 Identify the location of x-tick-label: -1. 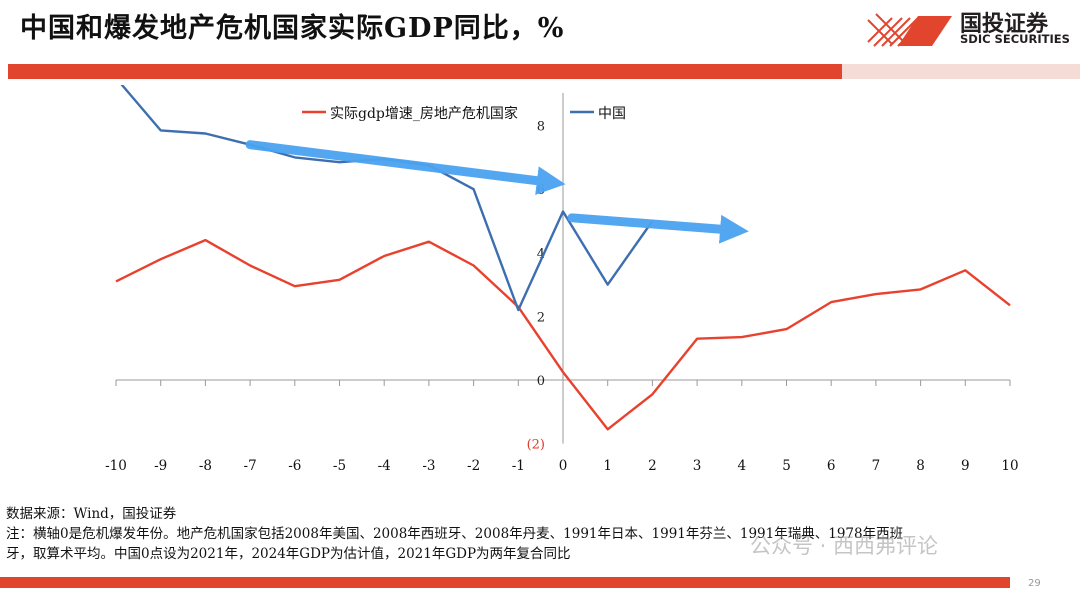
(518, 466).